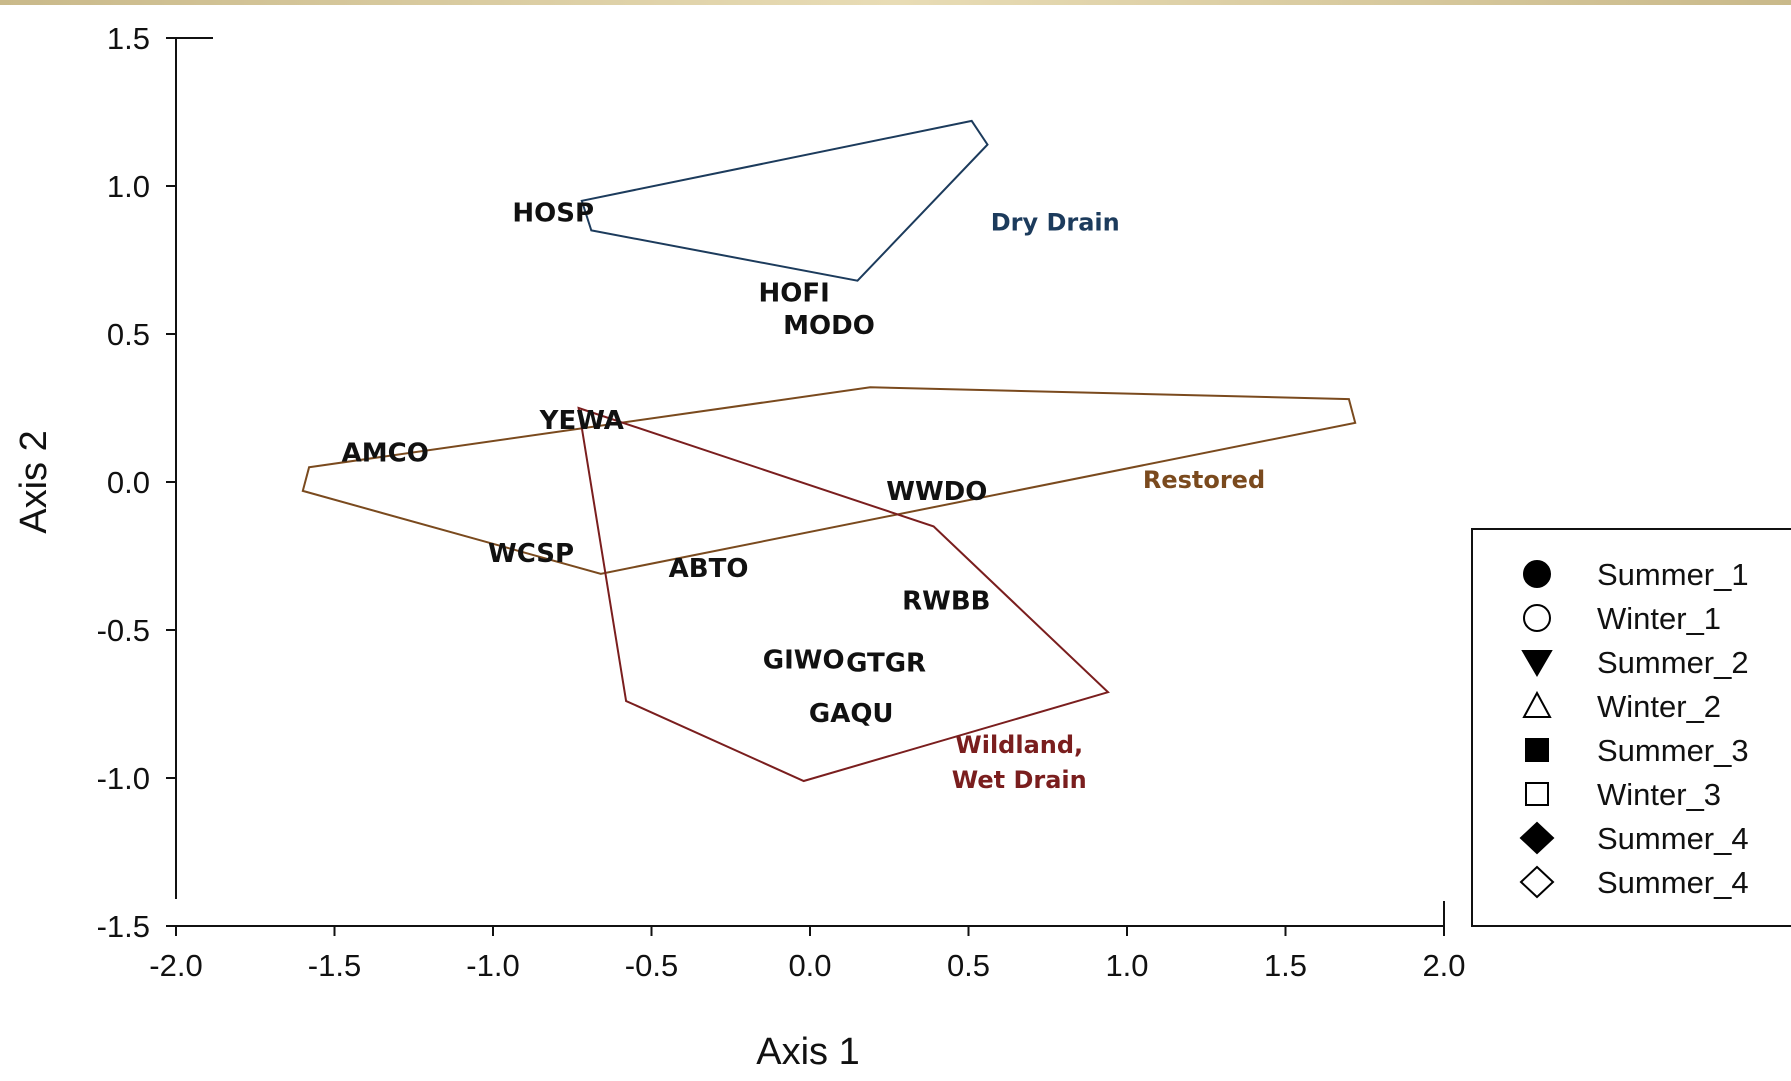 The image size is (1791, 1081). What do you see at coordinates (531, 554) in the screenshot?
I see `species-label-wcsp: WCSP` at bounding box center [531, 554].